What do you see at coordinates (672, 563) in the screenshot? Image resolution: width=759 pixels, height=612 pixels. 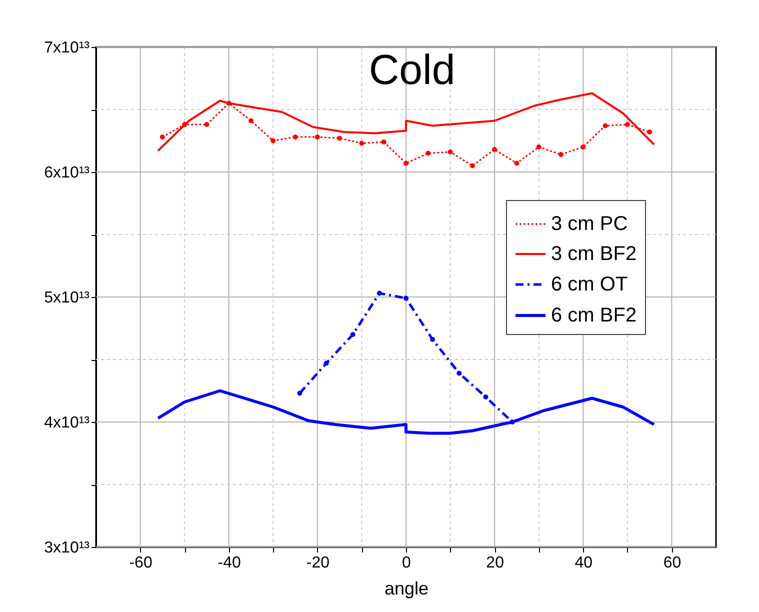 I see `x-tick-label: 60` at bounding box center [672, 563].